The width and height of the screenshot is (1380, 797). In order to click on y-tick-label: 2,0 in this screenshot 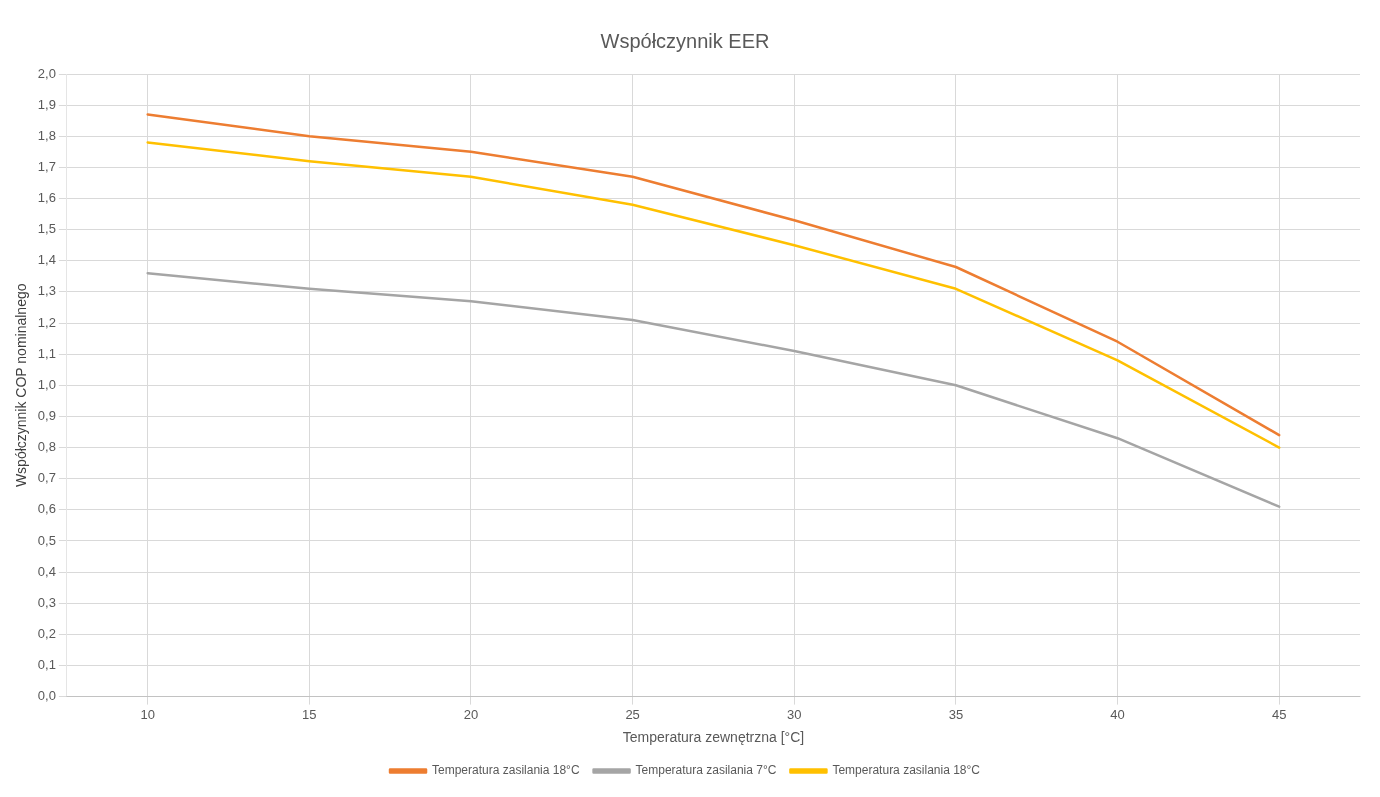, I will do `click(46, 73)`.